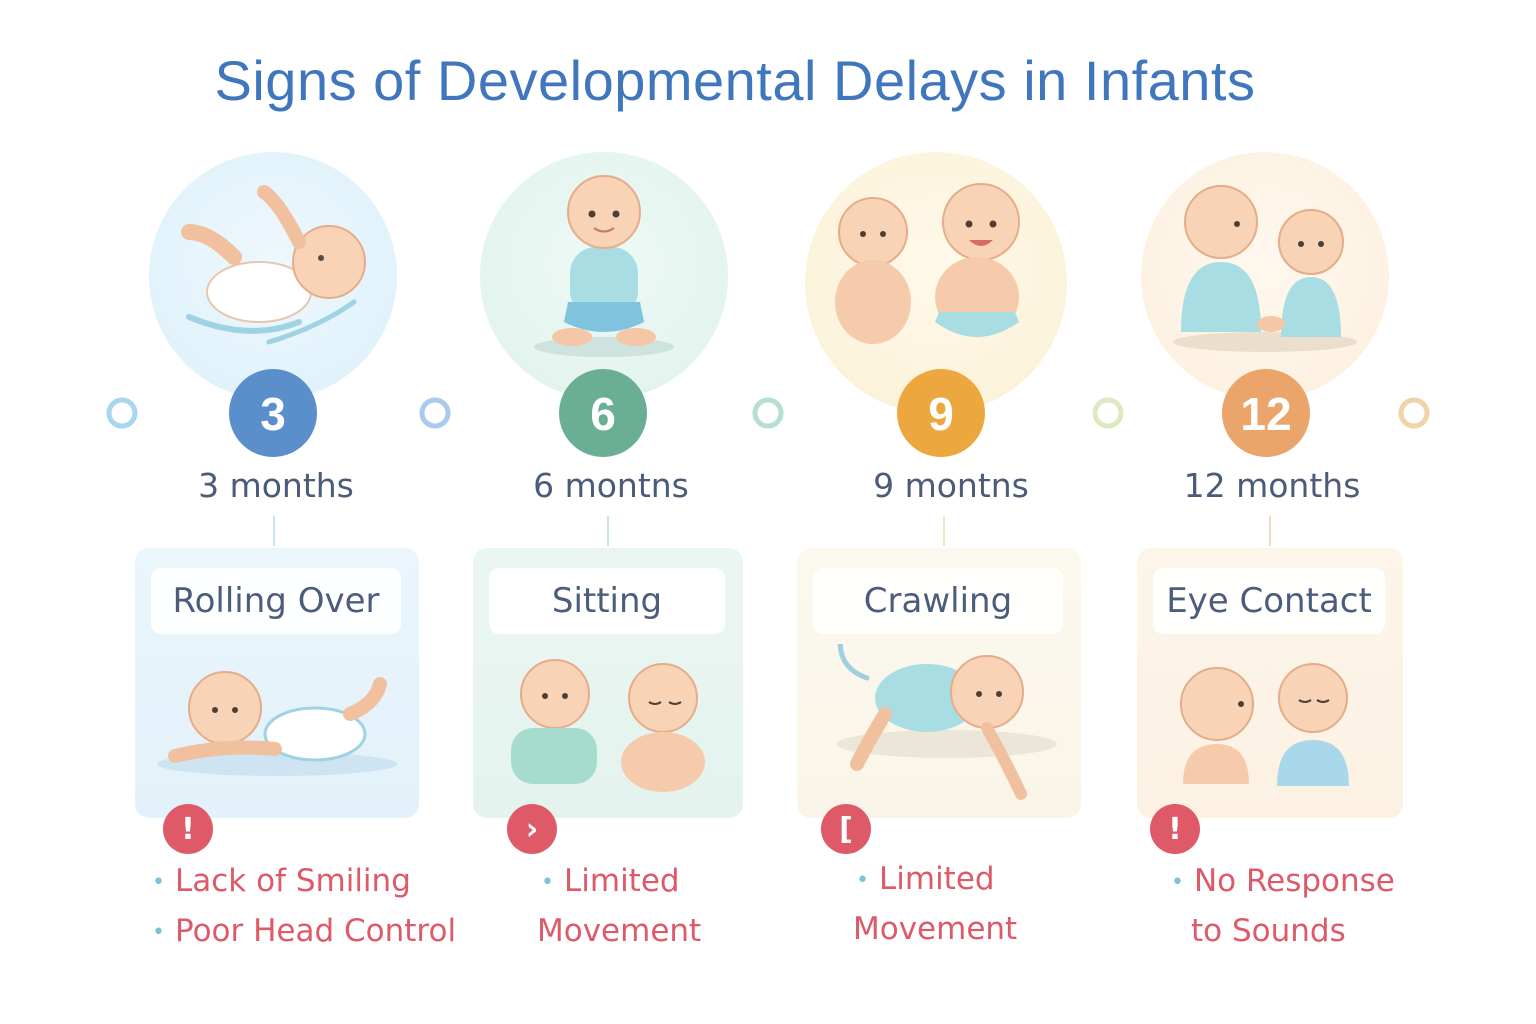 This screenshot has height=1024, width=1536. Describe the element at coordinates (276, 601) in the screenshot. I see `milestone-label: Rolling Over` at that location.